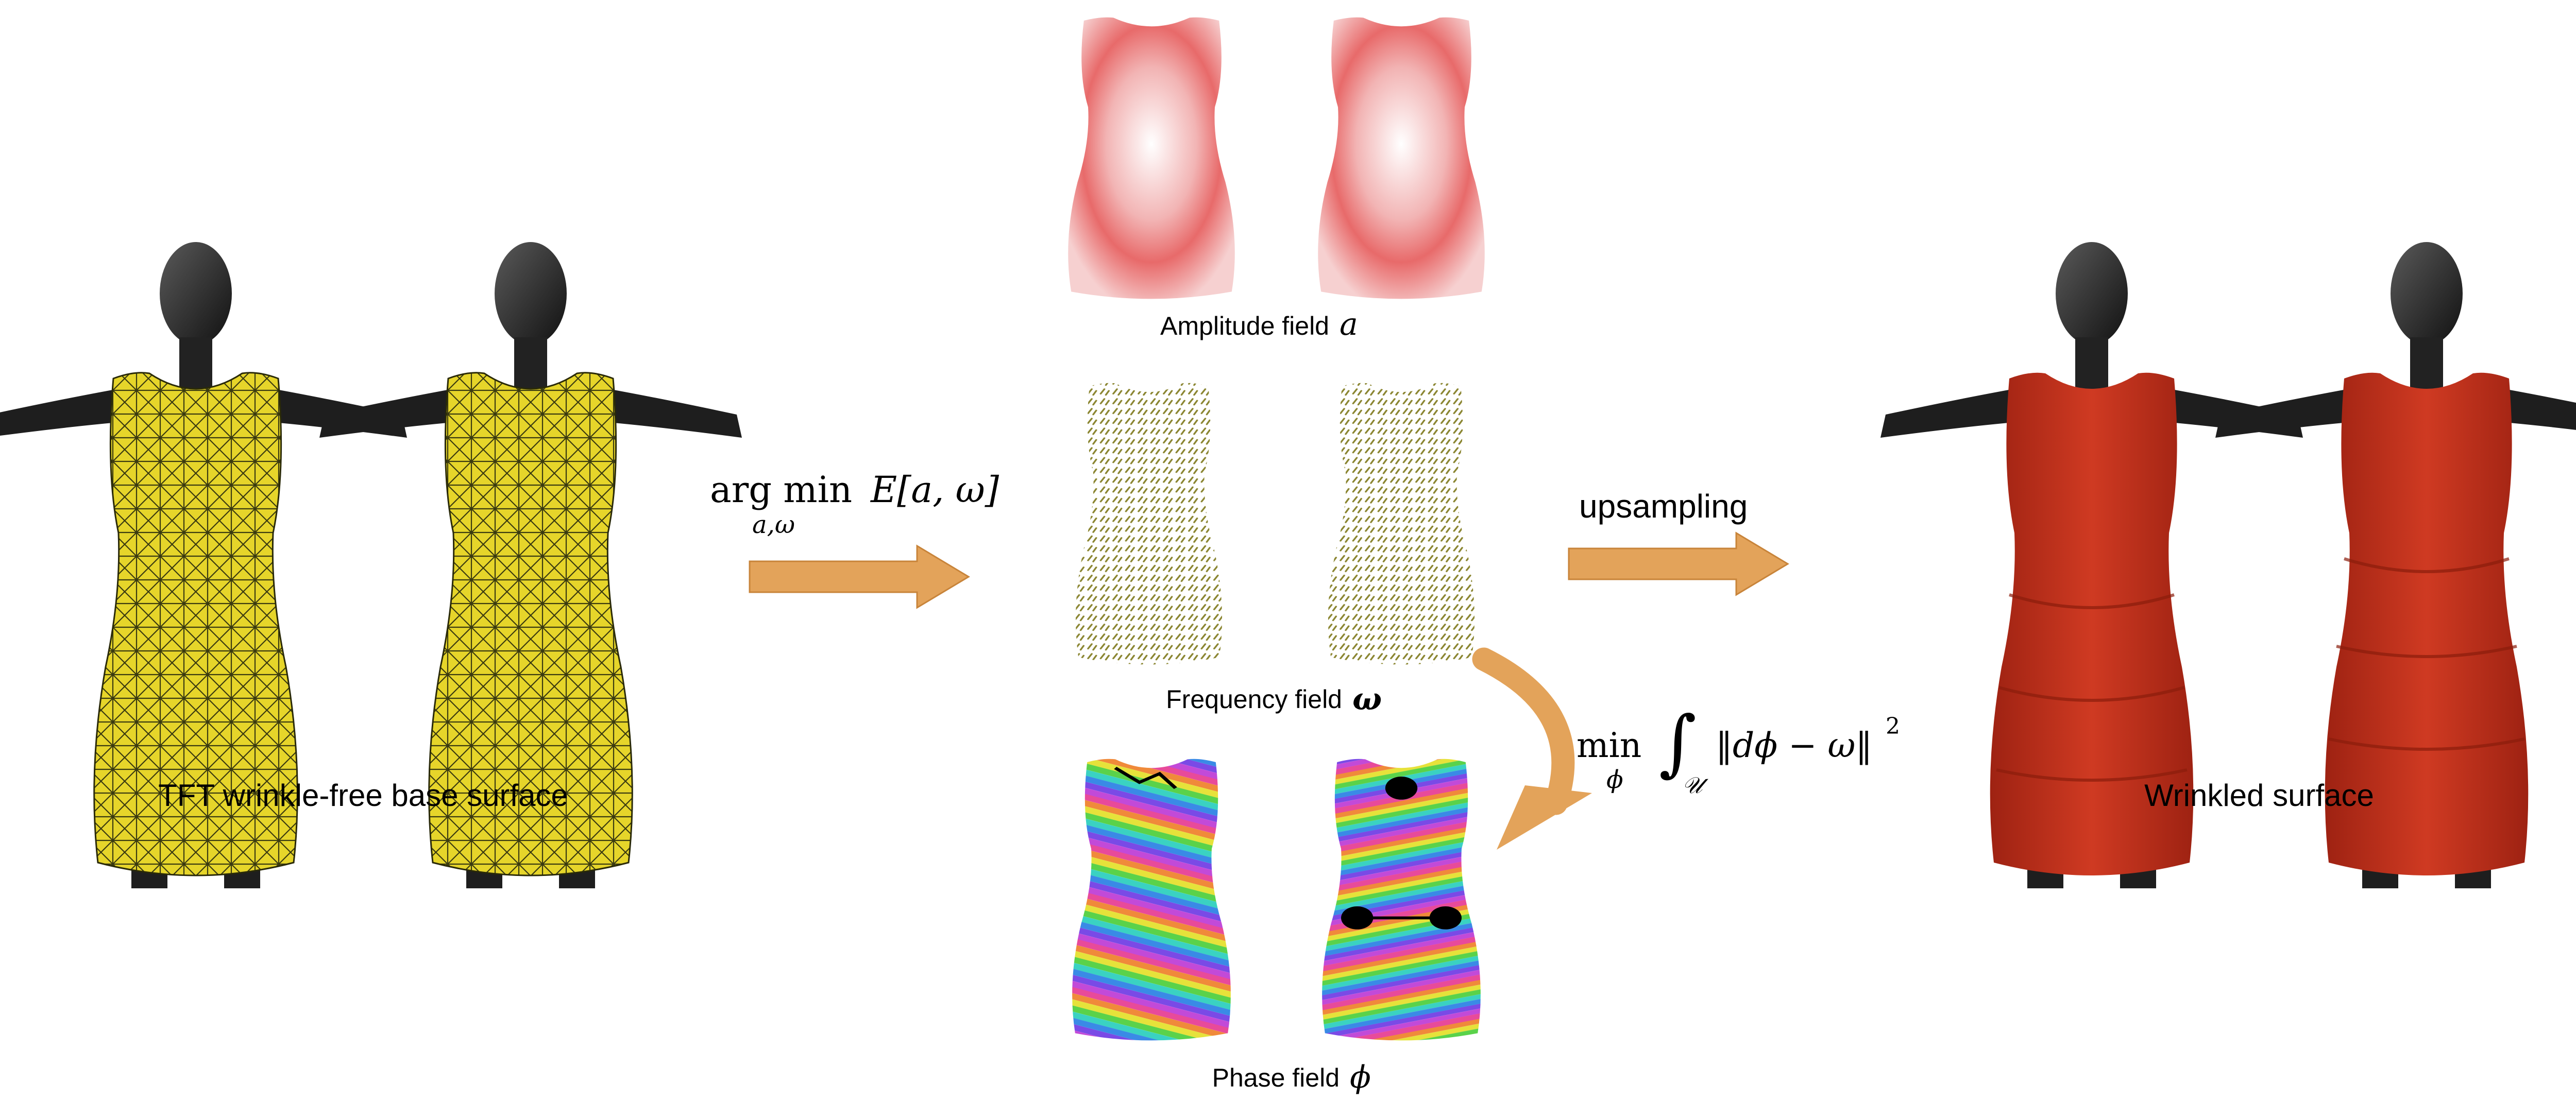 The image size is (2576, 1101). I want to click on svg-text: Frequency field, so click(1254, 699).